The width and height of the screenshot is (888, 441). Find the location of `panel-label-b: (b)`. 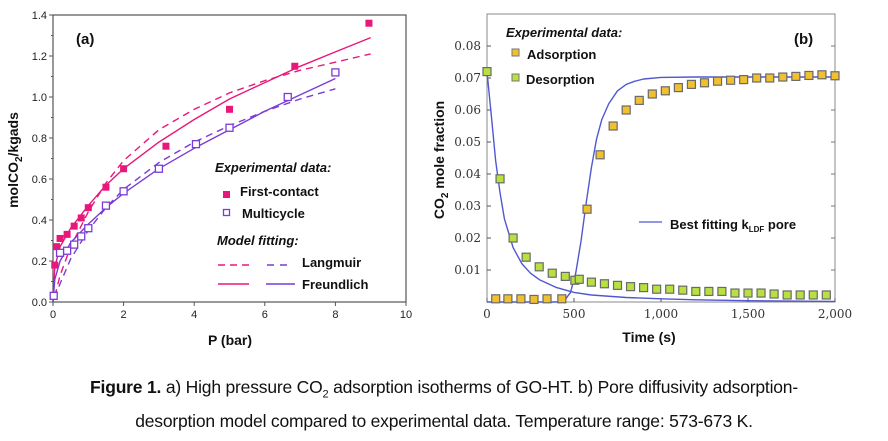

panel-label-b: (b) is located at coordinates (803, 39).